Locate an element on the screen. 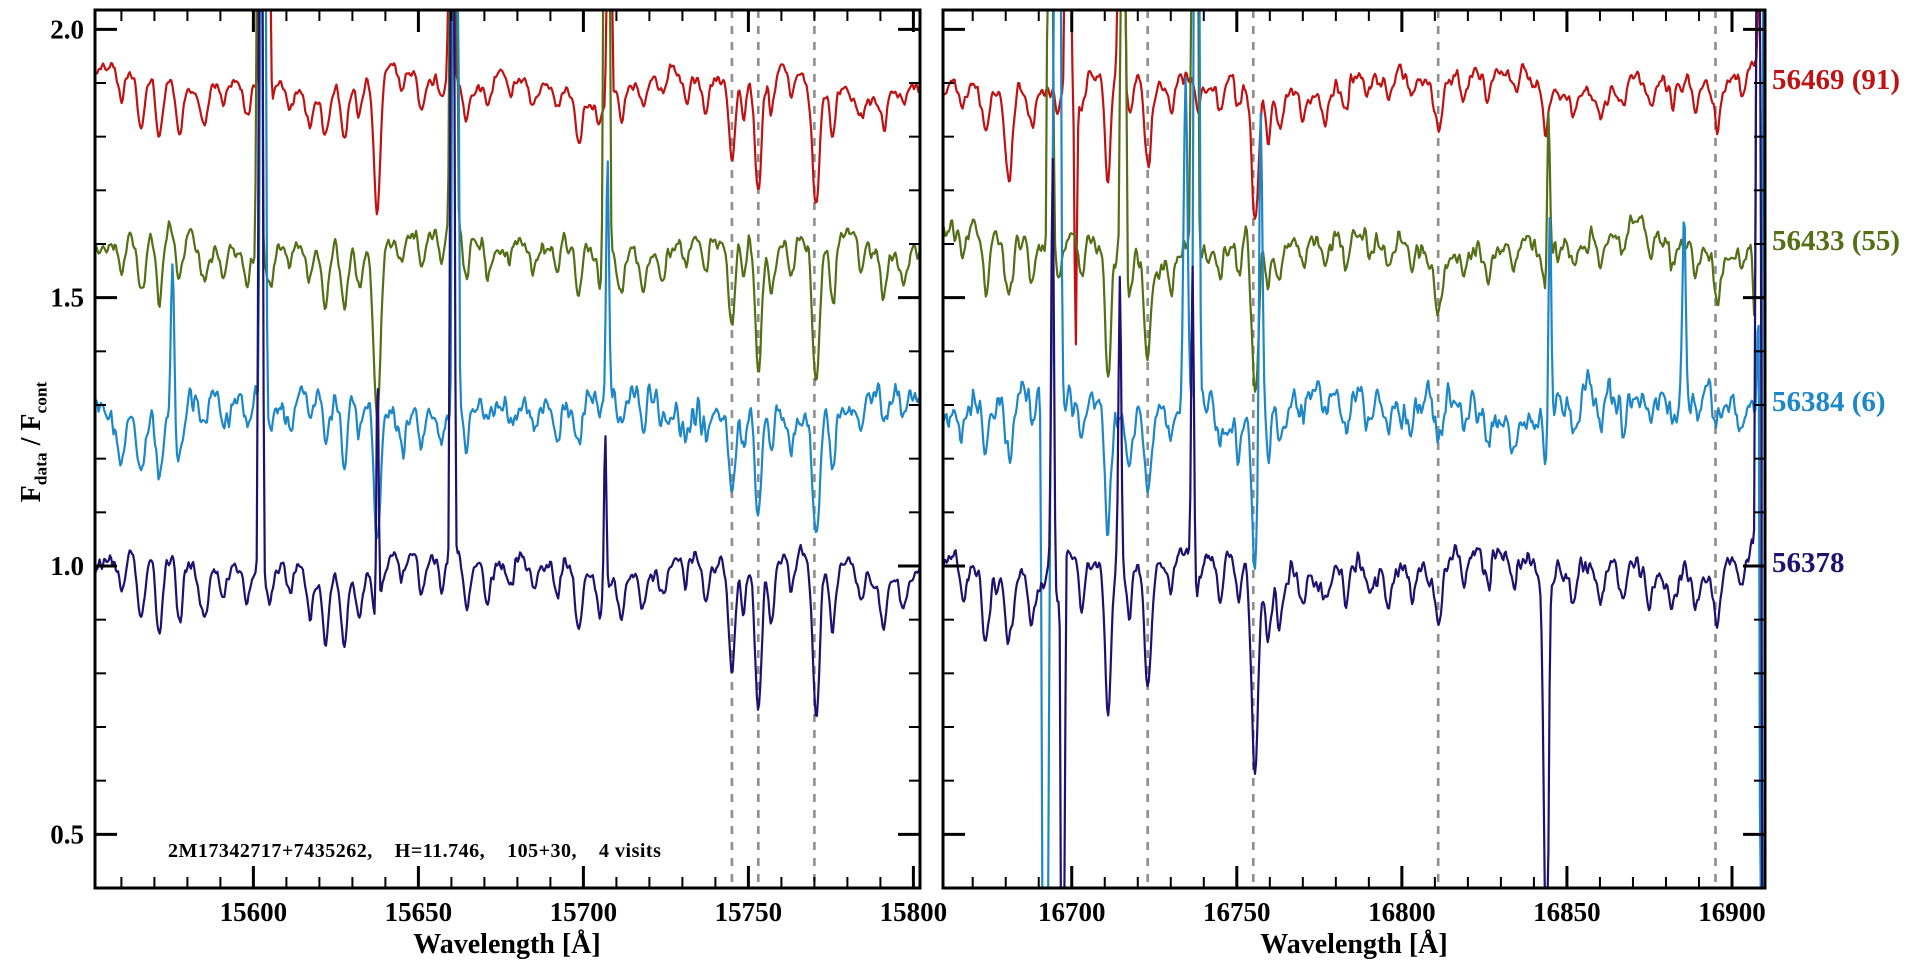 Image resolution: width=1920 pixels, height=960 pixels. y-axis-label: Fdata / Fcont is located at coordinates (32, 442).